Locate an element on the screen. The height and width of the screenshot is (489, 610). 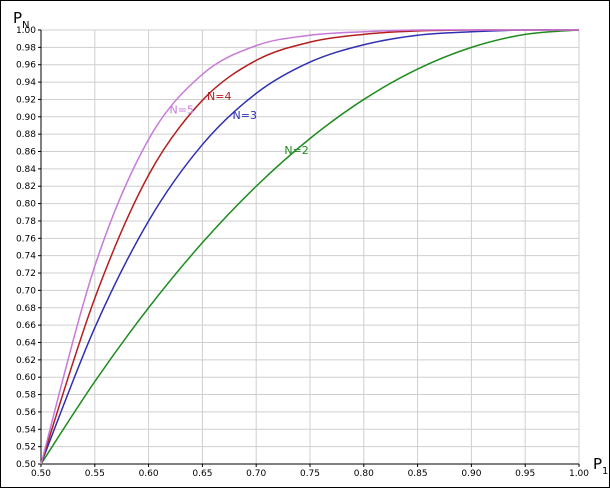
series-label: N=5 is located at coordinates (182, 110).